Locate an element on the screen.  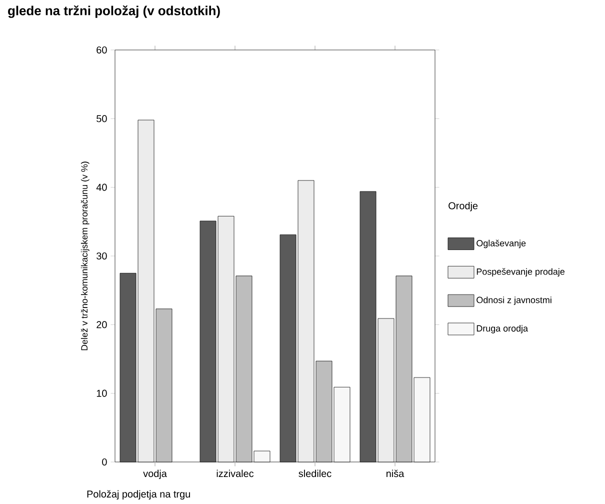
x-axis-title: Položaj podjetja na trgu is located at coordinates (138, 495).